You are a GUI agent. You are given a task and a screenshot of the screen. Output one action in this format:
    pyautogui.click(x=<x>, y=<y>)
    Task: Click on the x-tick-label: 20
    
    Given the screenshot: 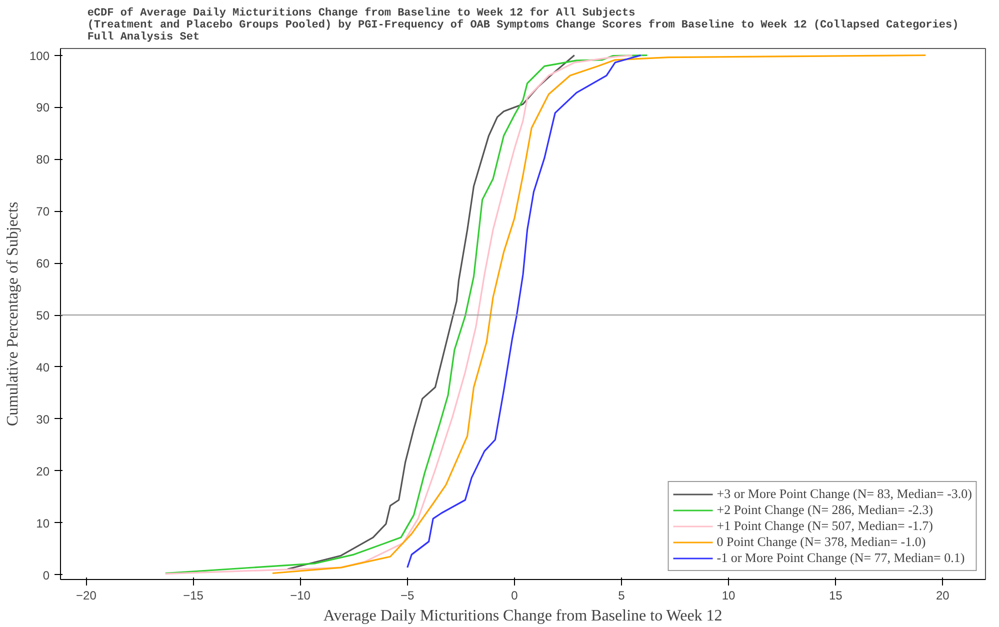 What is the action you would take?
    pyautogui.click(x=943, y=595)
    